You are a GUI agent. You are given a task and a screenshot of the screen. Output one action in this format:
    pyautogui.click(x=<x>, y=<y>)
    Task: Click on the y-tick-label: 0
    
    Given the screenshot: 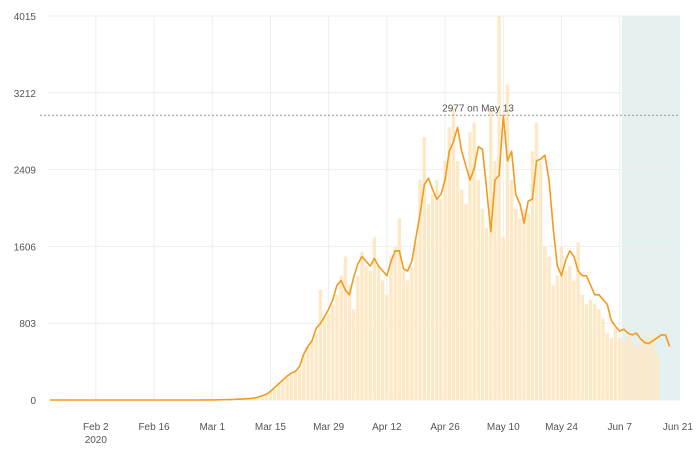 What is the action you would take?
    pyautogui.click(x=33, y=401)
    